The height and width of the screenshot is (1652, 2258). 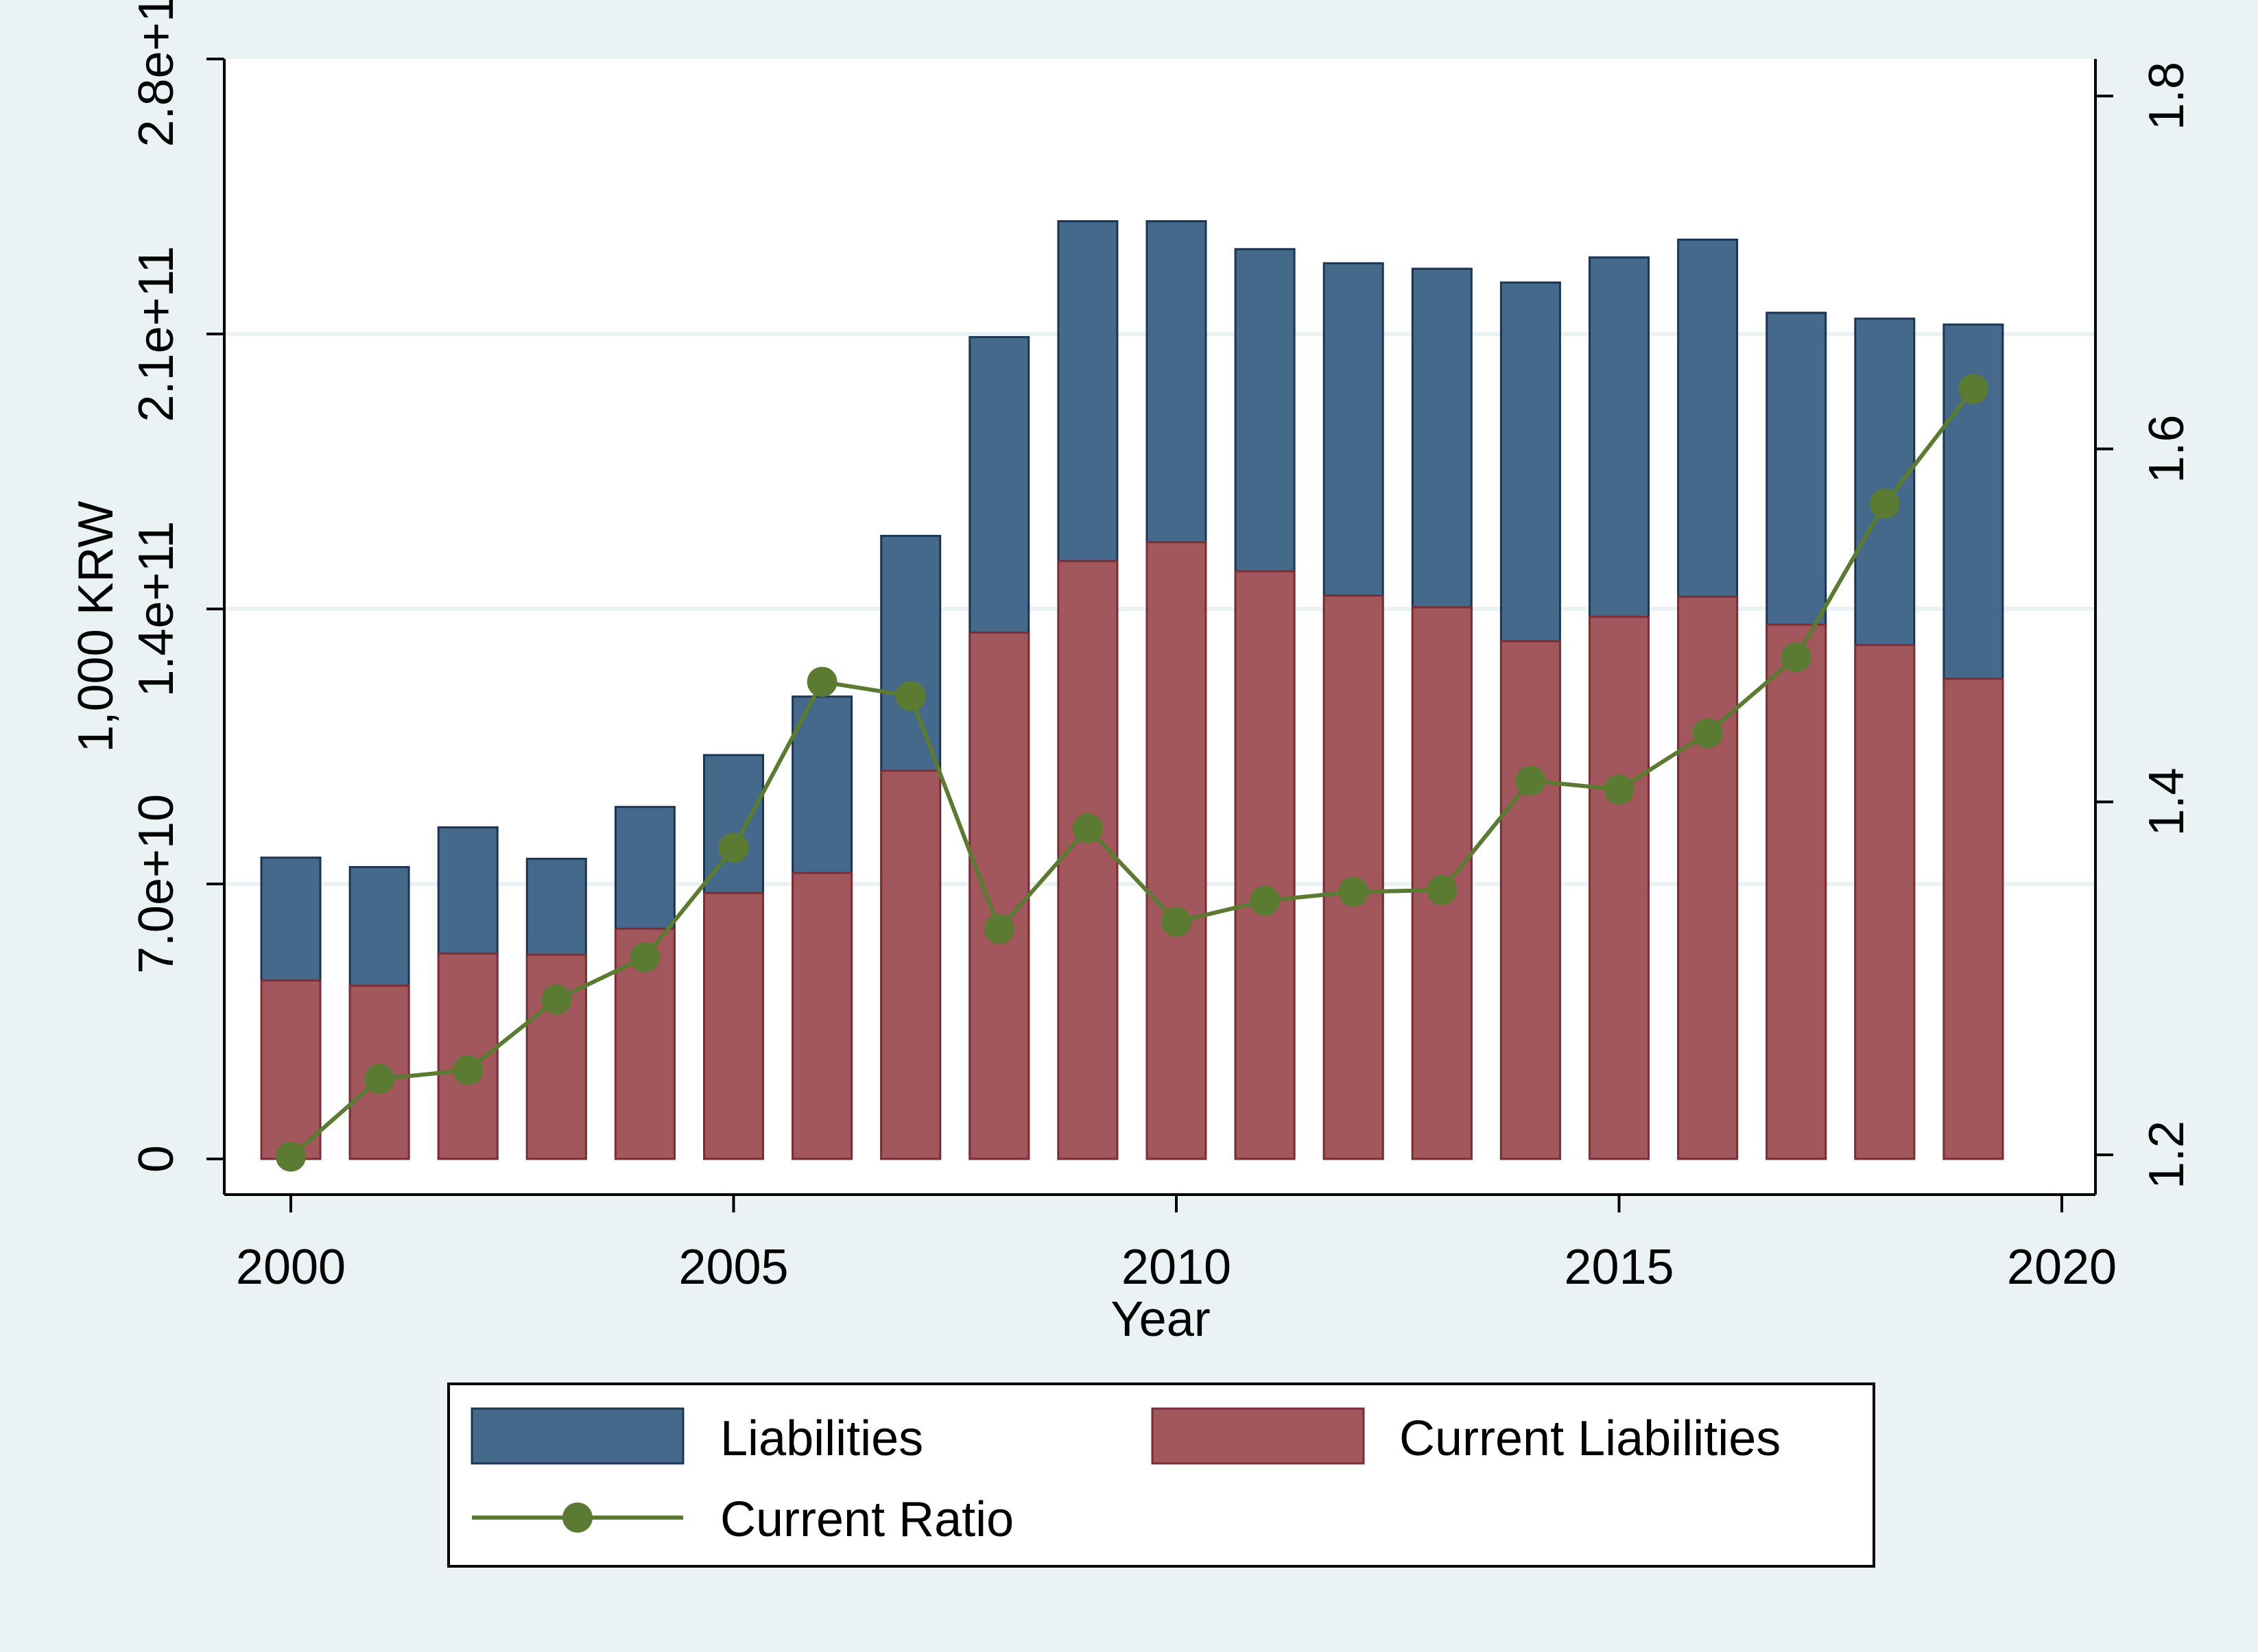 What do you see at coordinates (999, 928) in the screenshot?
I see `current-ratio-point-2008` at bounding box center [999, 928].